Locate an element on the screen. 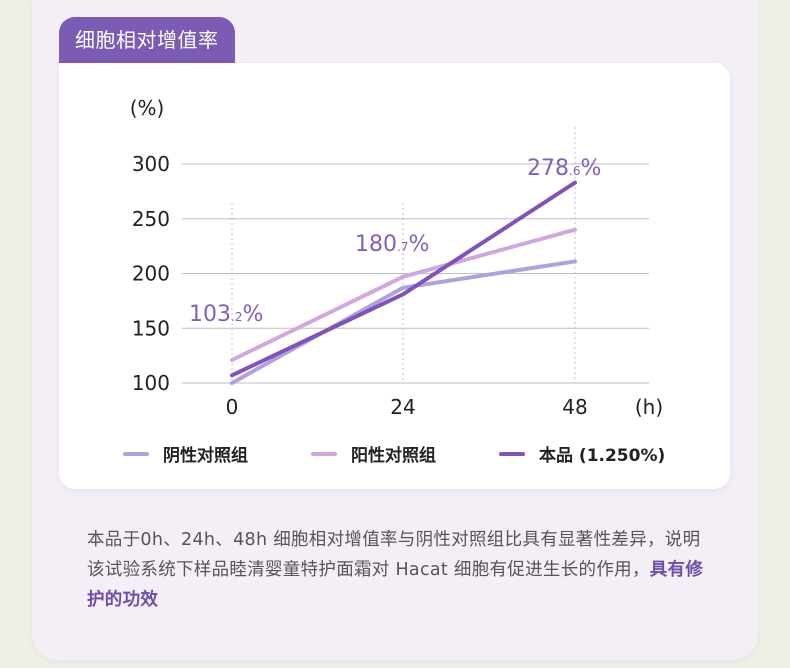 Image resolution: width=790 pixels, height=668 pixels. legend-item: 阳性对照组 is located at coordinates (405, 453).